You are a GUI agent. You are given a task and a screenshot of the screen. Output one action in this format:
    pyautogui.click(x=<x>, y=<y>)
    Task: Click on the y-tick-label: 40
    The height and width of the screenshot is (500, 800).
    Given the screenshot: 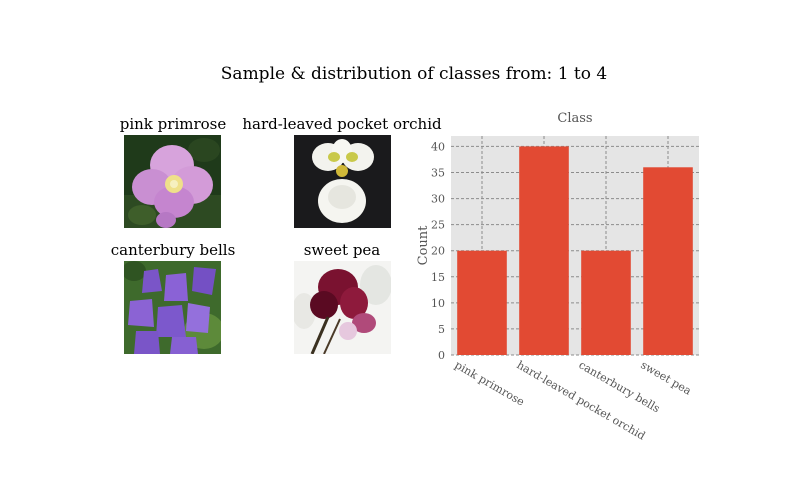 What is the action you would take?
    pyautogui.click(x=438, y=146)
    